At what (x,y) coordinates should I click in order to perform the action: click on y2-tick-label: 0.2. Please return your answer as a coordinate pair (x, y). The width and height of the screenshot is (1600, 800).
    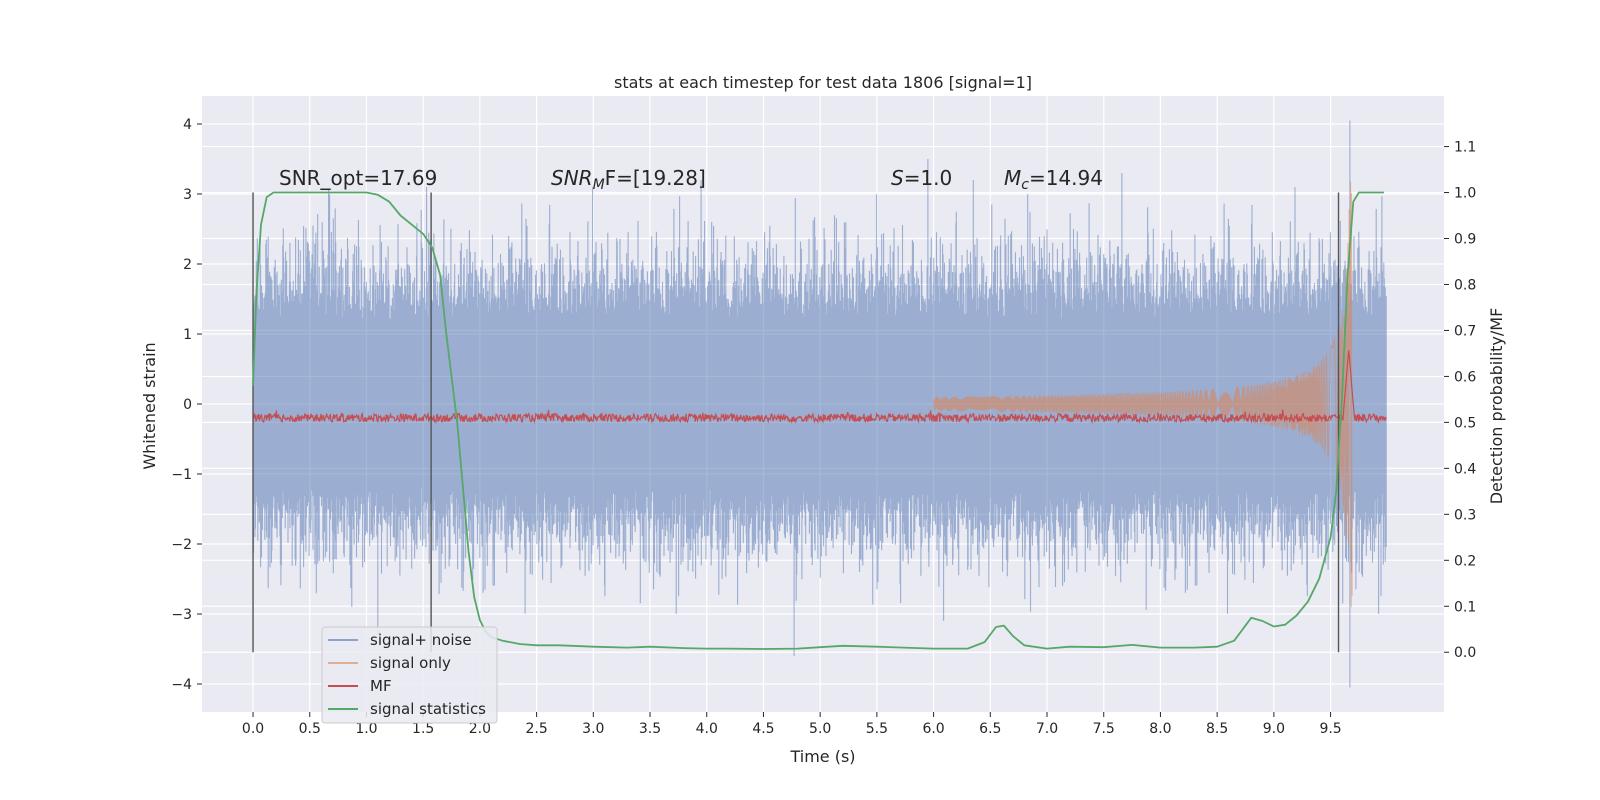
    Looking at the image, I should click on (1465, 561).